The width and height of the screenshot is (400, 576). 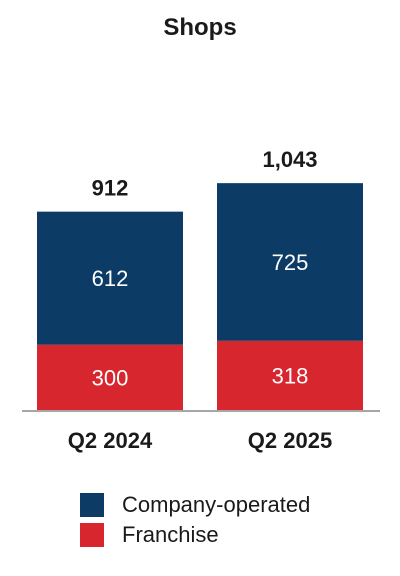 What do you see at coordinates (110, 188) in the screenshot?
I see `total-label-q2-2024: 912` at bounding box center [110, 188].